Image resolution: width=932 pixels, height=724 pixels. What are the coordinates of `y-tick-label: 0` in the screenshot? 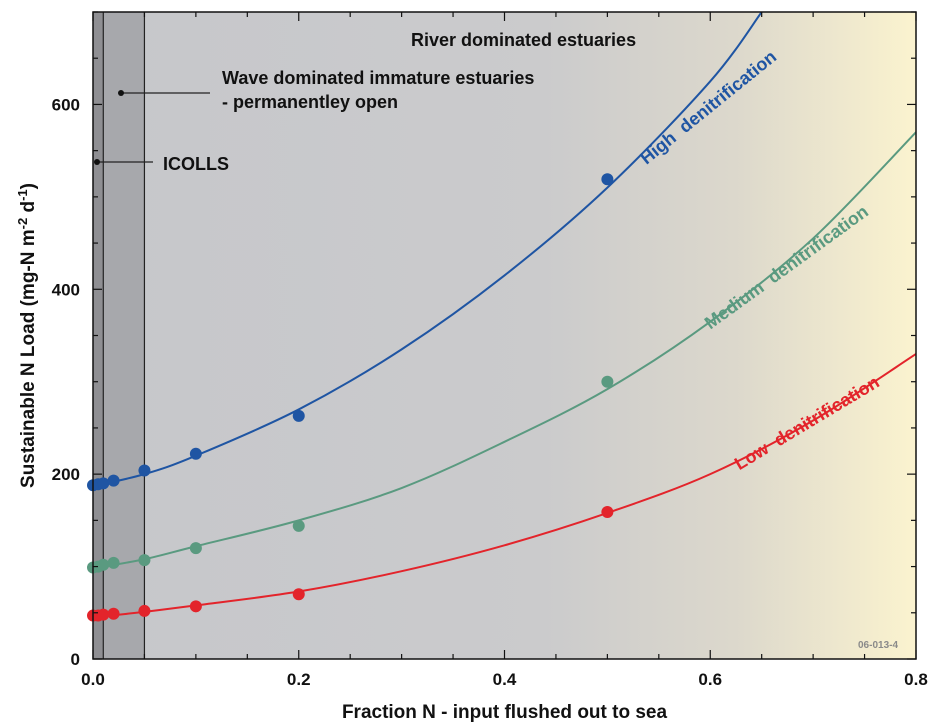 It's located at (75, 659).